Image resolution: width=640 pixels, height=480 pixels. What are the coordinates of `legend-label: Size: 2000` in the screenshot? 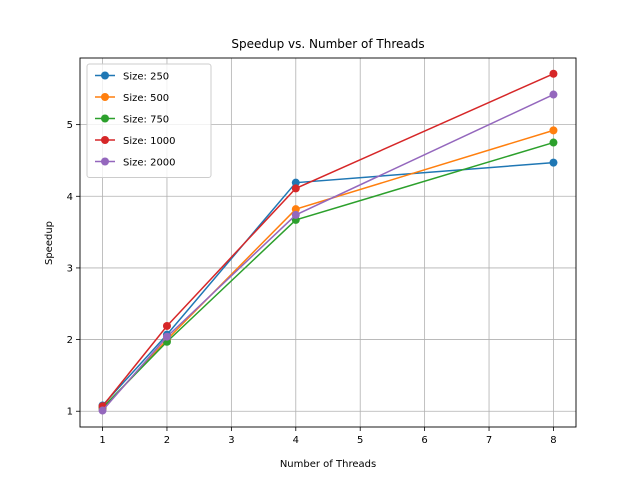 It's located at (149, 163).